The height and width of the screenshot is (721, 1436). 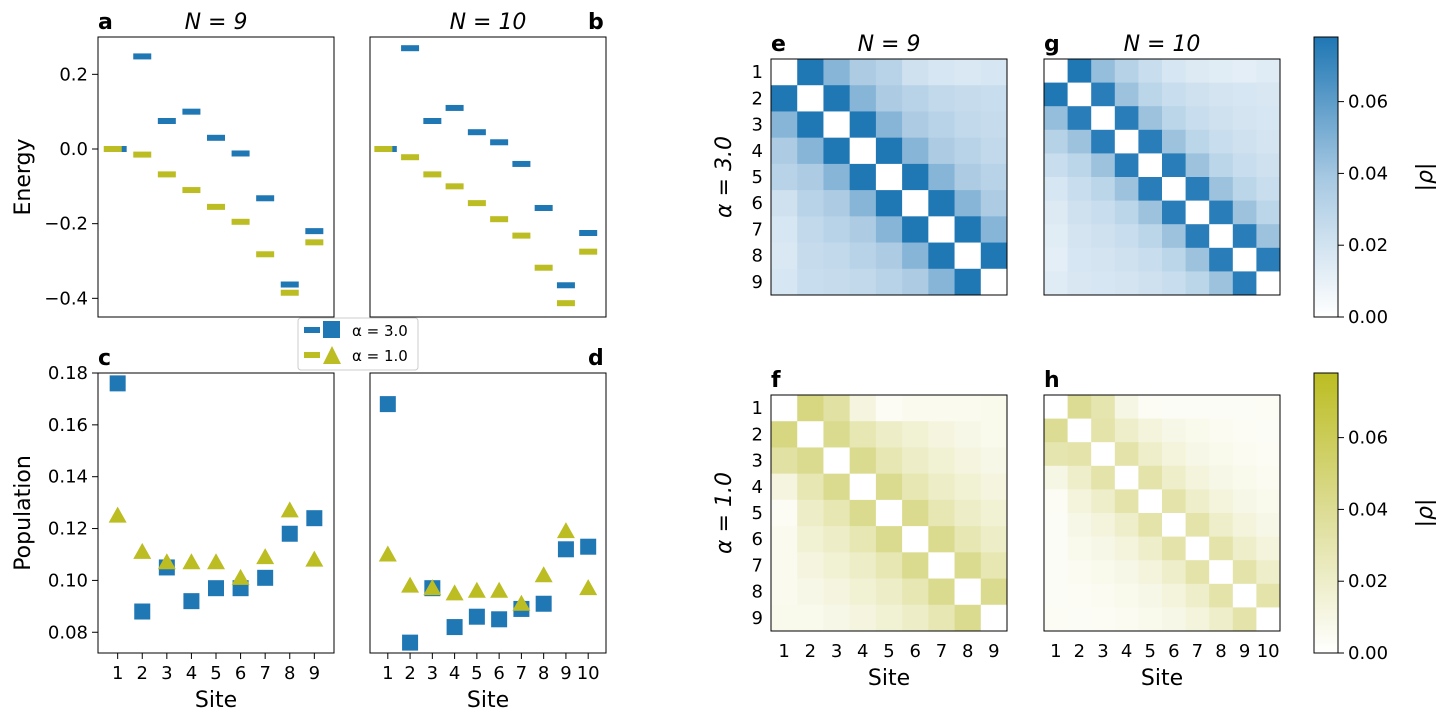 What do you see at coordinates (1220, 651) in the screenshot?
I see `x-tick-label: 8` at bounding box center [1220, 651].